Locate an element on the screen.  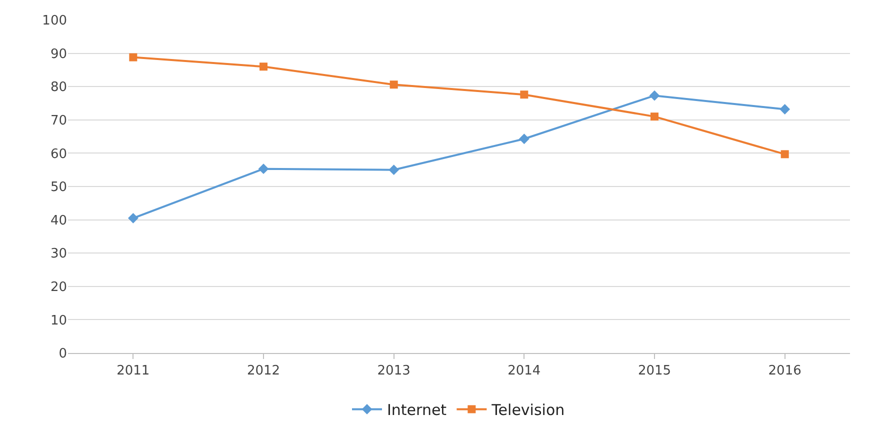
y-tick-label: 100 is located at coordinates (54, 21).